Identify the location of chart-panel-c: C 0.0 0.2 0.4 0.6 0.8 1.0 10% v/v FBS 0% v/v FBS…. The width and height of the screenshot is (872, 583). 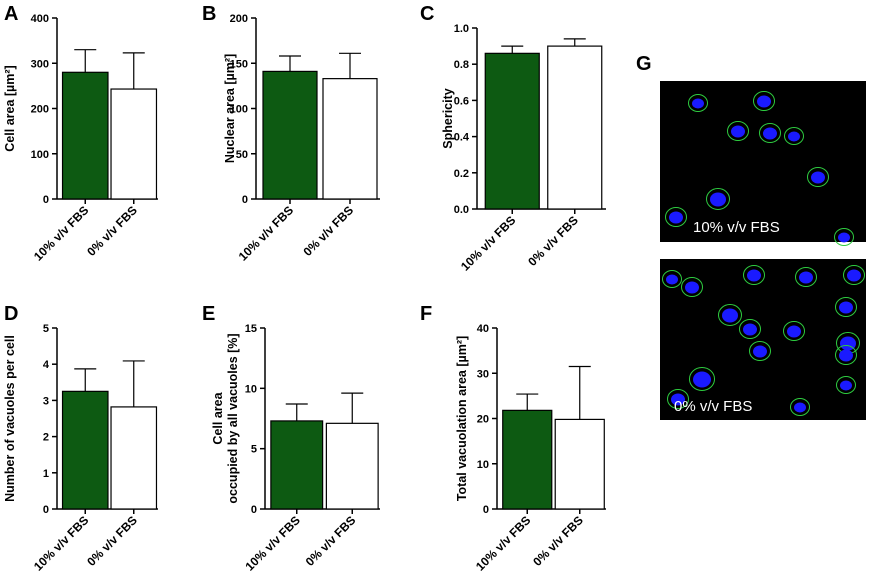
(513, 138).